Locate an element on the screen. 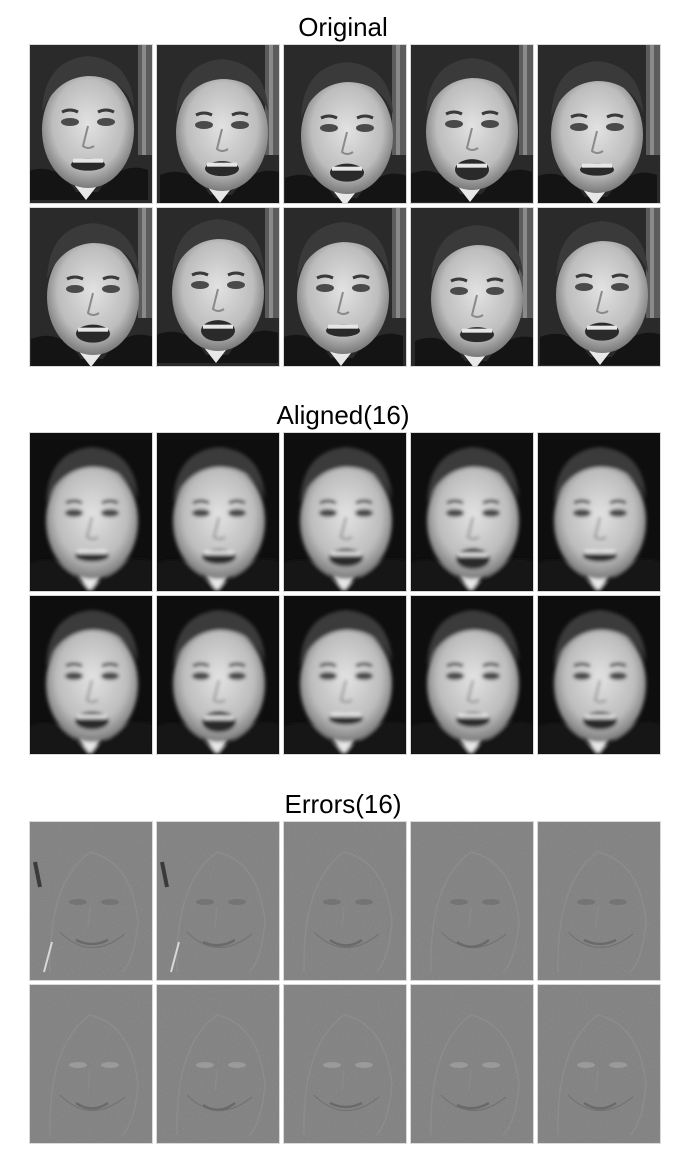 The image size is (686, 1174). panel-title-errors: Errors(16) is located at coordinates (343, 804).